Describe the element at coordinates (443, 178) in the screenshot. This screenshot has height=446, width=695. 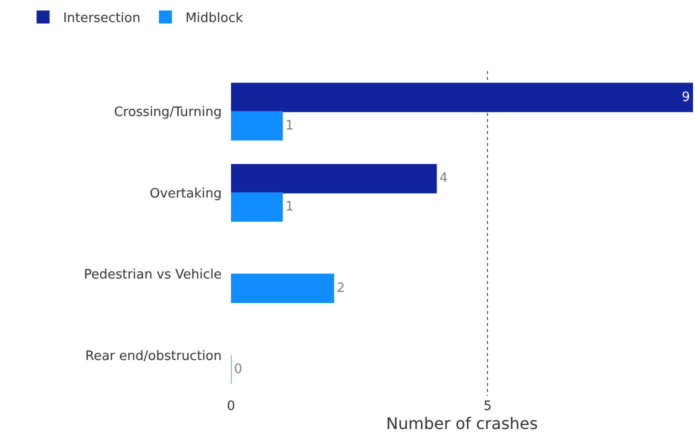
I see `data-label: 4` at that location.